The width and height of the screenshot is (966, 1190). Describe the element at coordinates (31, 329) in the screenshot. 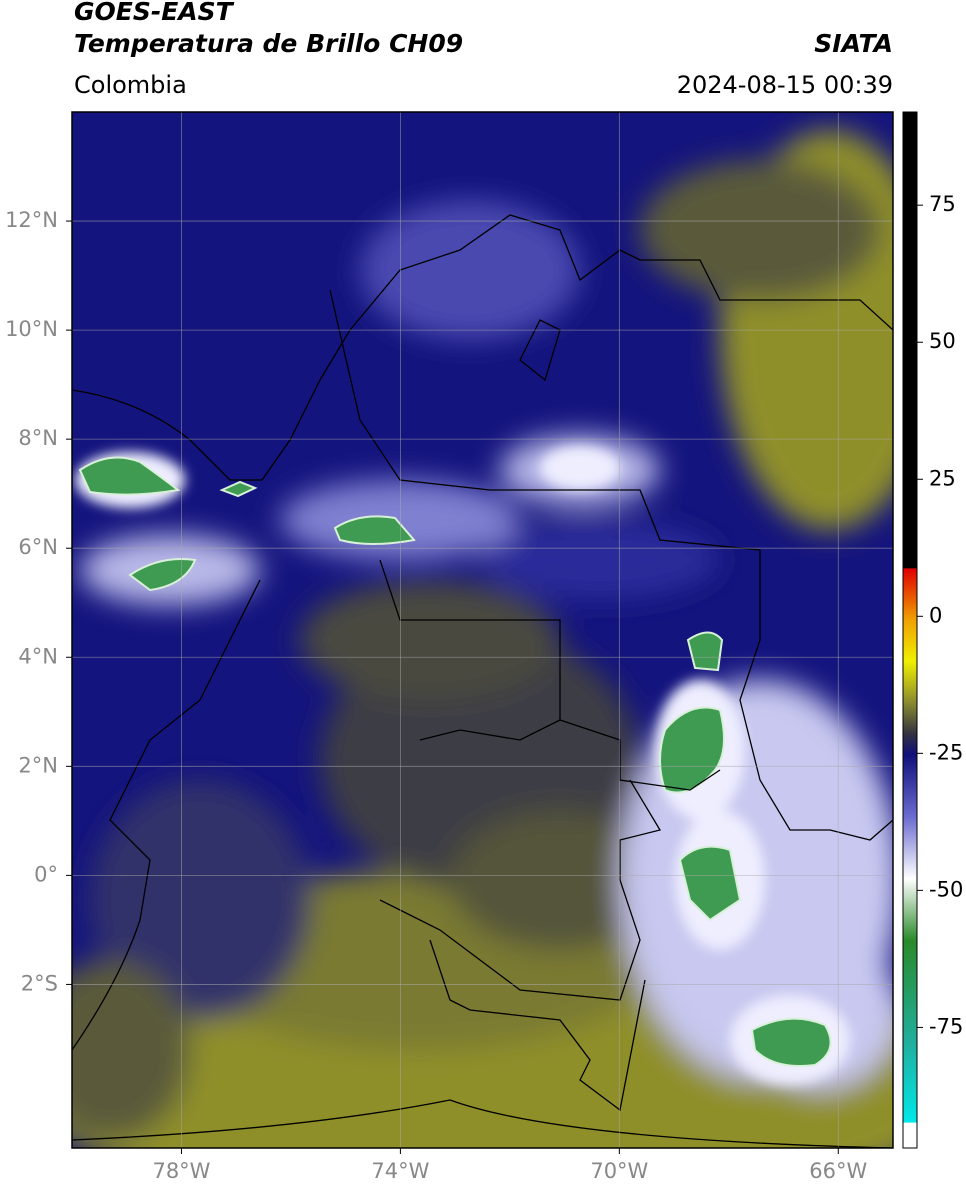

I see `lat-tick-label: 10°N` at that location.